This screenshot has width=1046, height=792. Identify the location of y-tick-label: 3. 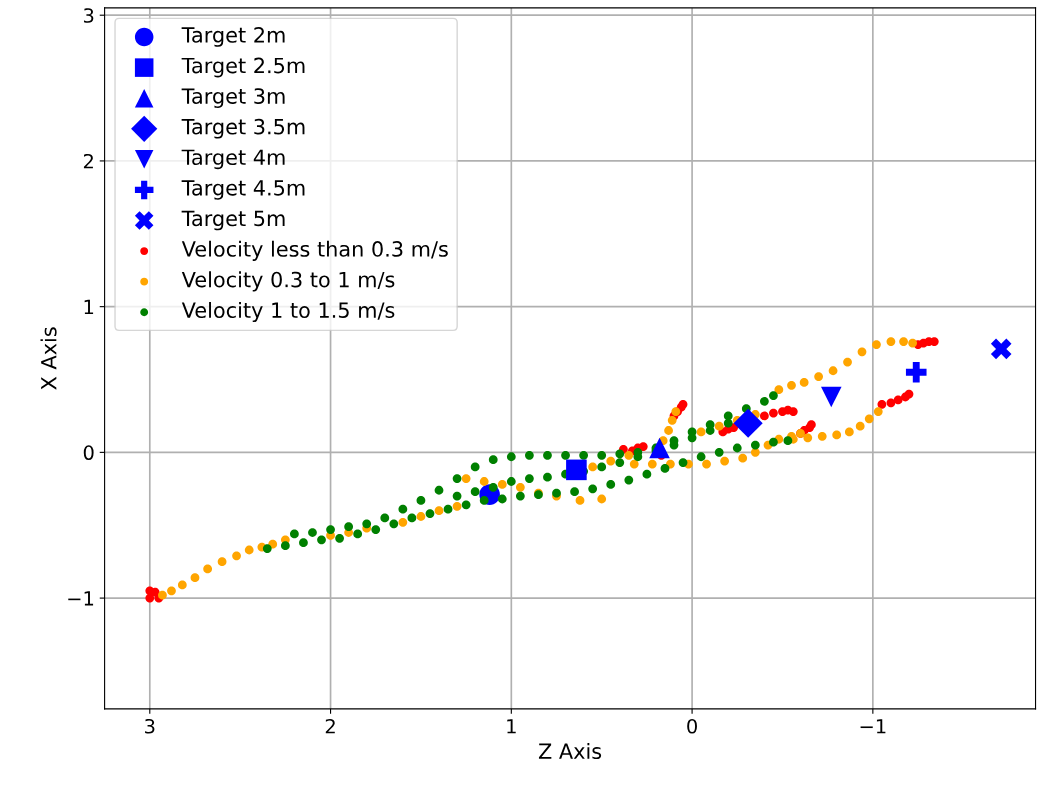
(88, 15).